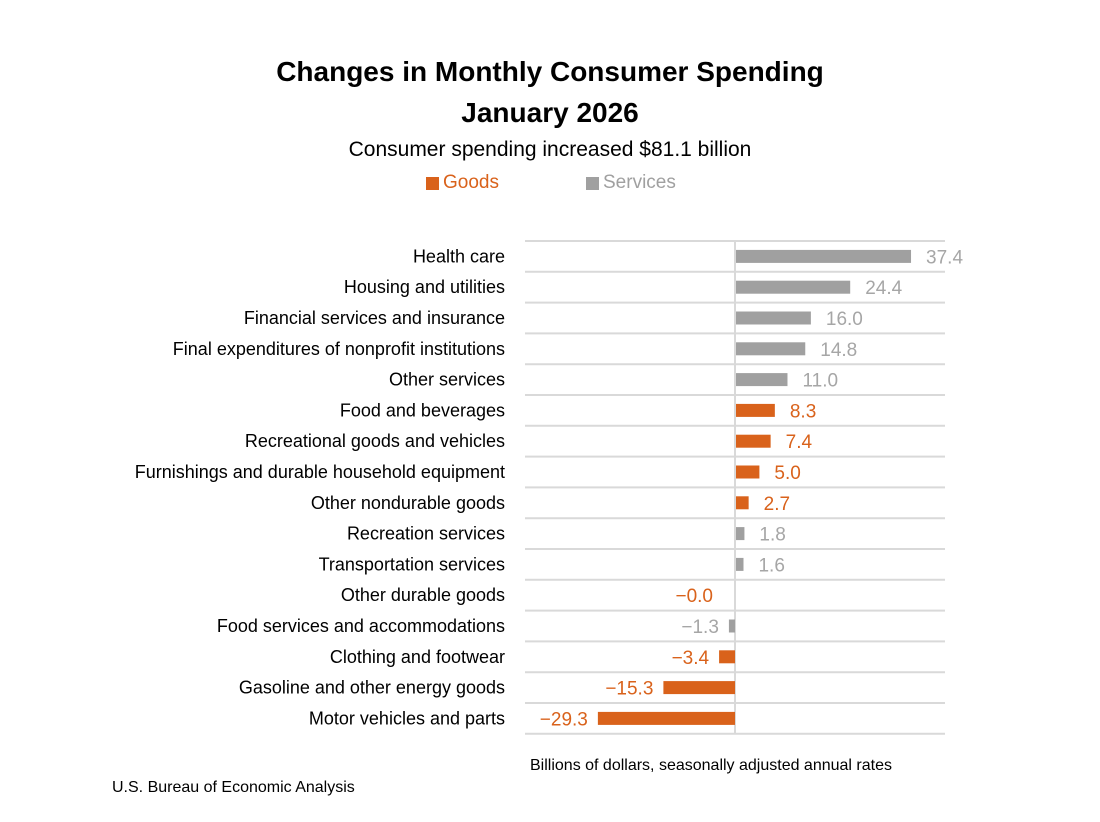 This screenshot has height=822, width=1100. What do you see at coordinates (432, 183) in the screenshot?
I see `legend-swatch-goods` at bounding box center [432, 183].